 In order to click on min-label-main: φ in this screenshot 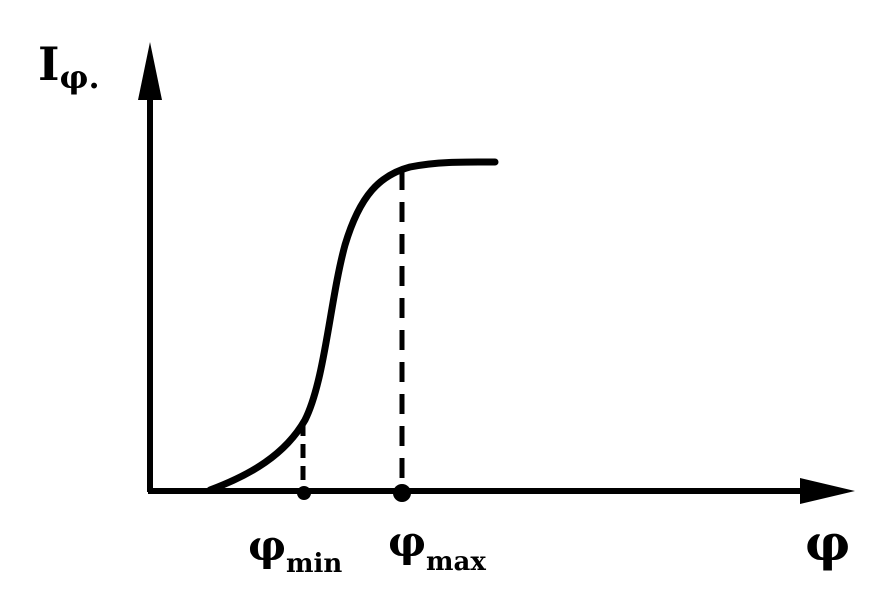, I will do `click(267, 545)`.